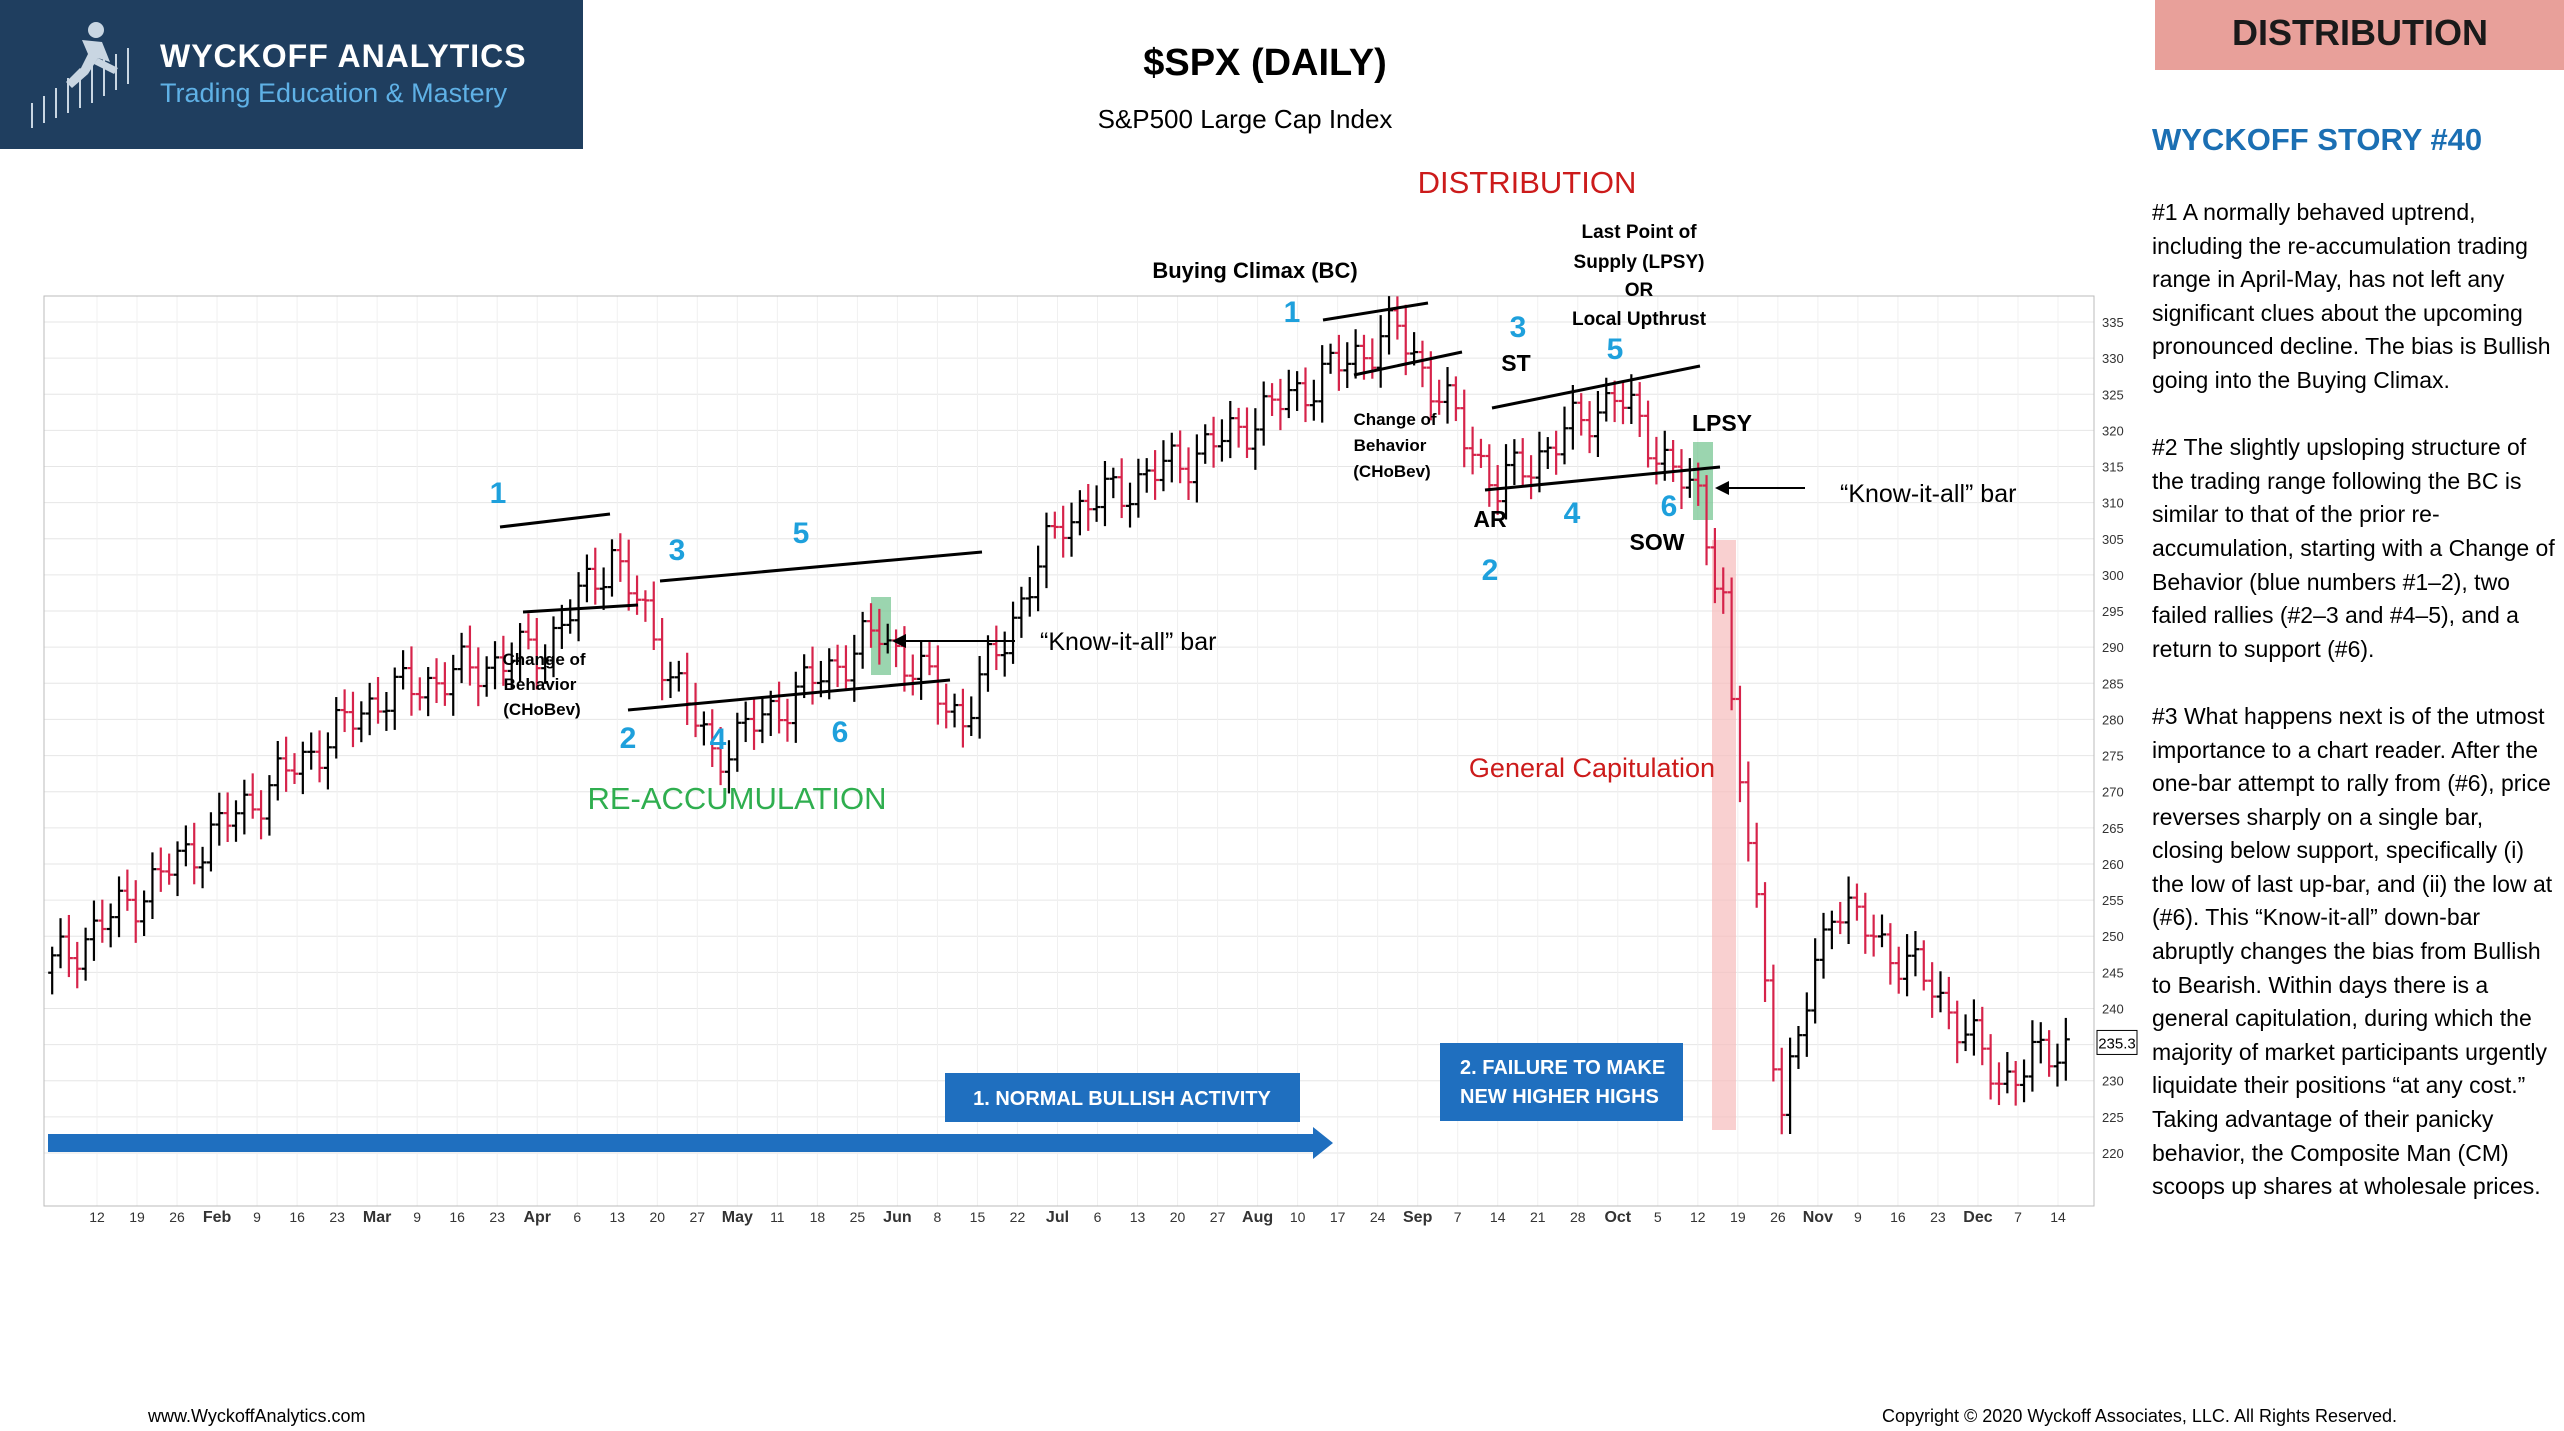 The height and width of the screenshot is (1431, 2564). I want to click on x-tick-label: 21, so click(1538, 1217).